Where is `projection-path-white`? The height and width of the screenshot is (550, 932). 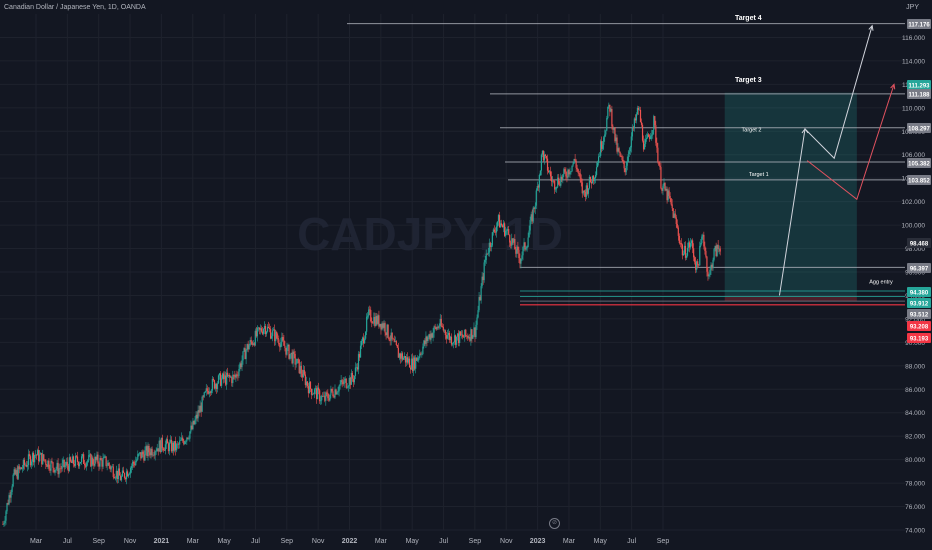
projection-path-white is located at coordinates (825, 160).